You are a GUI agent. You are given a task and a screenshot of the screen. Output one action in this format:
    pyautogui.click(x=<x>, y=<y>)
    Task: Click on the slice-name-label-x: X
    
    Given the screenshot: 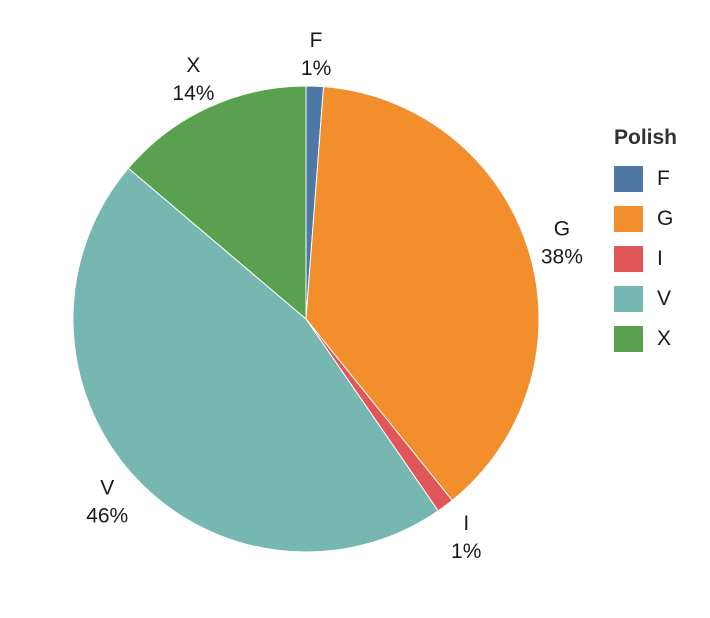 What is the action you would take?
    pyautogui.click(x=193, y=65)
    